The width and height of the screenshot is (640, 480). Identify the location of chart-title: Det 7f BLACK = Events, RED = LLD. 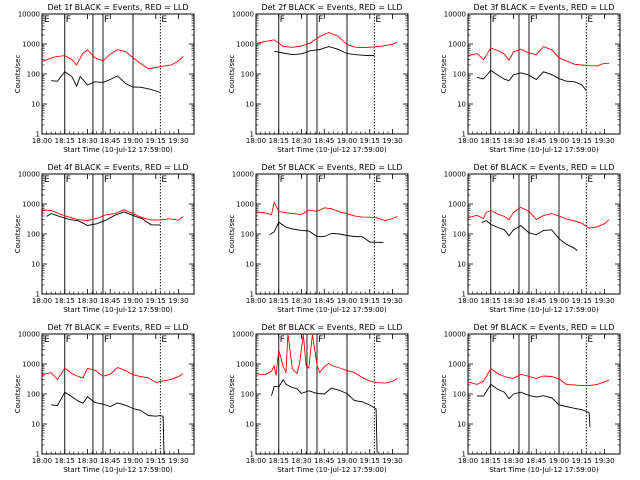
(117, 327).